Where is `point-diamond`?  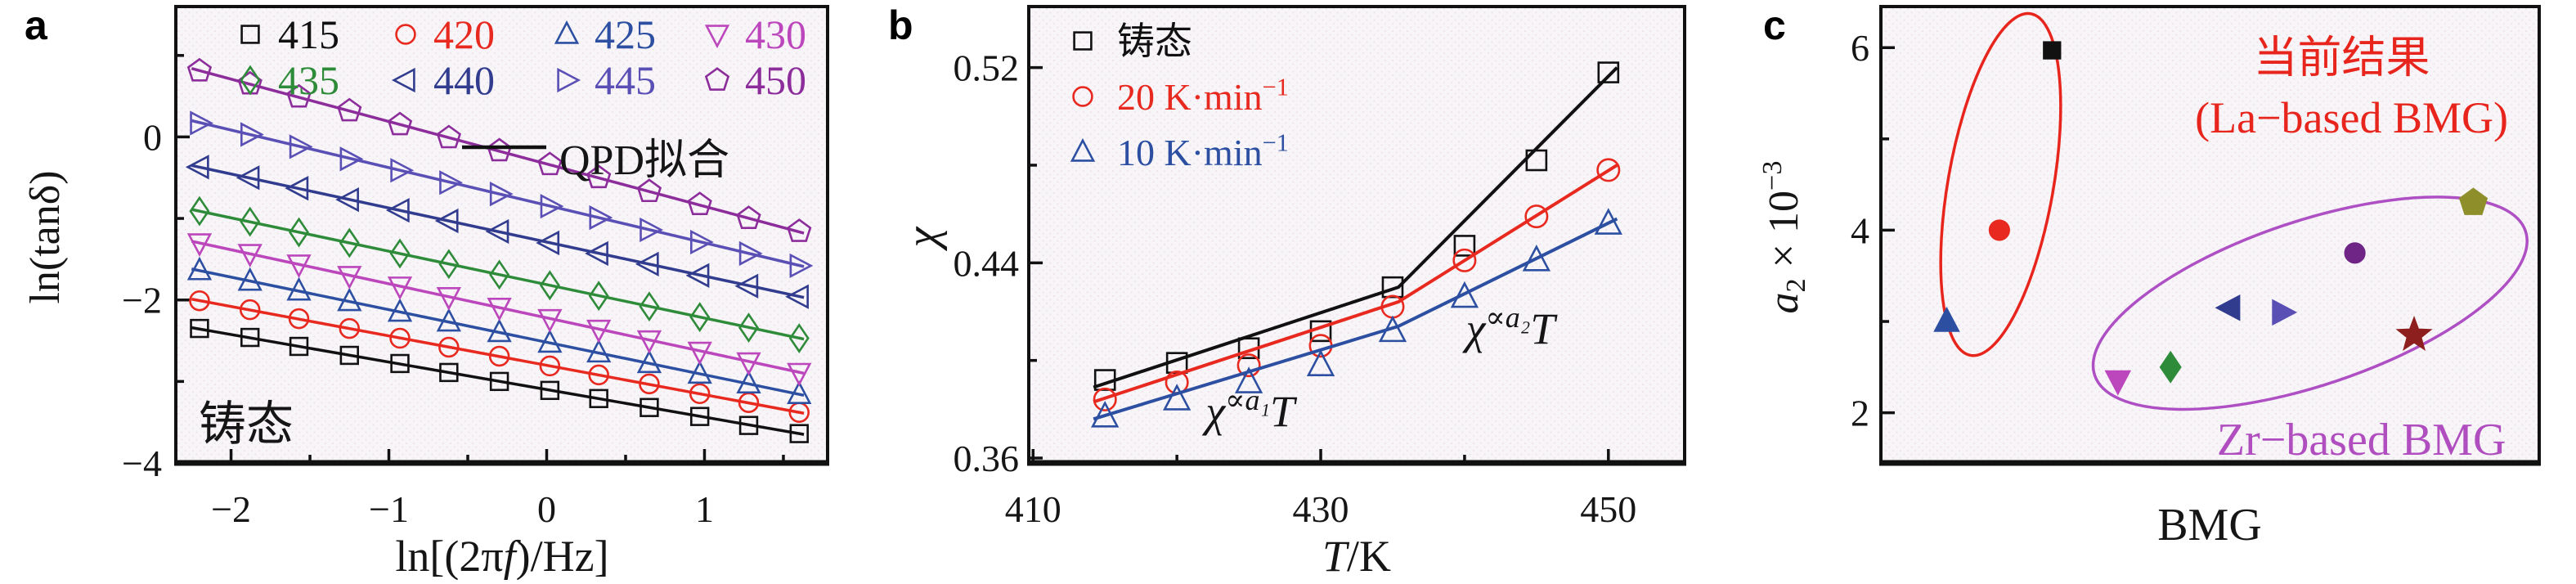 point-diamond is located at coordinates (2170, 367).